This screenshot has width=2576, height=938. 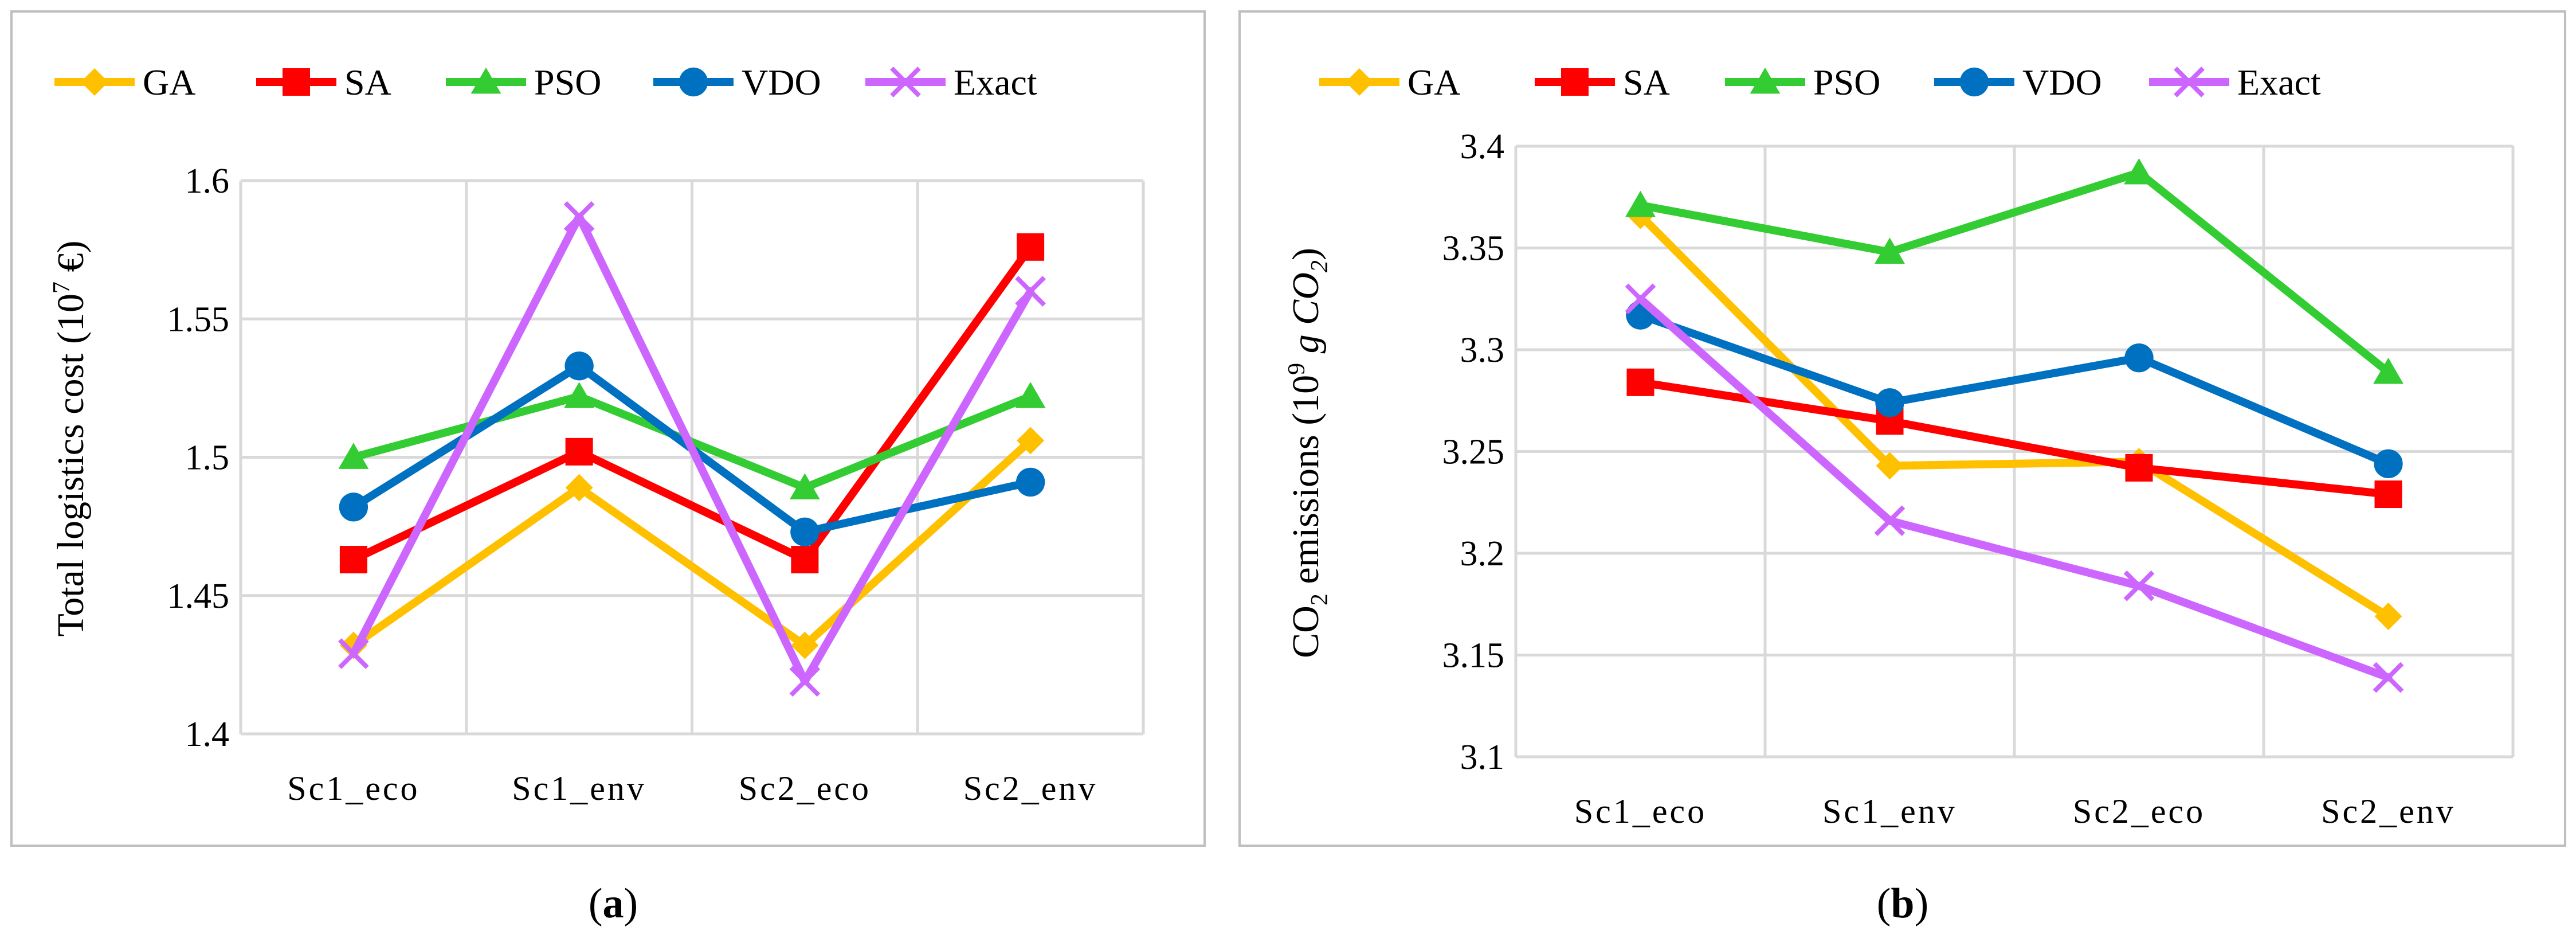 What do you see at coordinates (1640, 811) in the screenshot?
I see `chart-b-x-category-label: Sc1_eco` at bounding box center [1640, 811].